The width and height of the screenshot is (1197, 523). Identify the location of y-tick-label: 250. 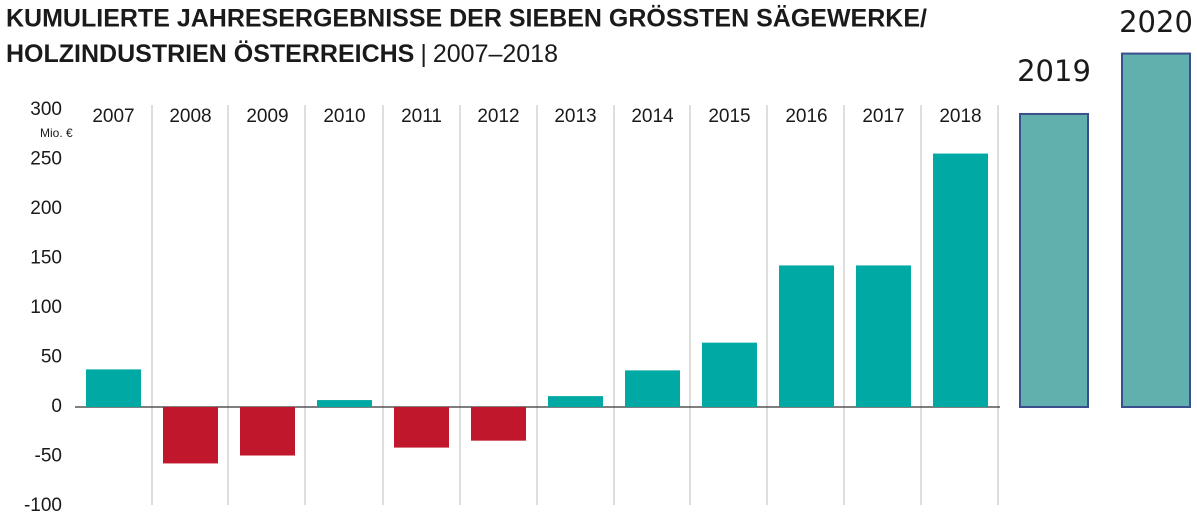
(46, 159).